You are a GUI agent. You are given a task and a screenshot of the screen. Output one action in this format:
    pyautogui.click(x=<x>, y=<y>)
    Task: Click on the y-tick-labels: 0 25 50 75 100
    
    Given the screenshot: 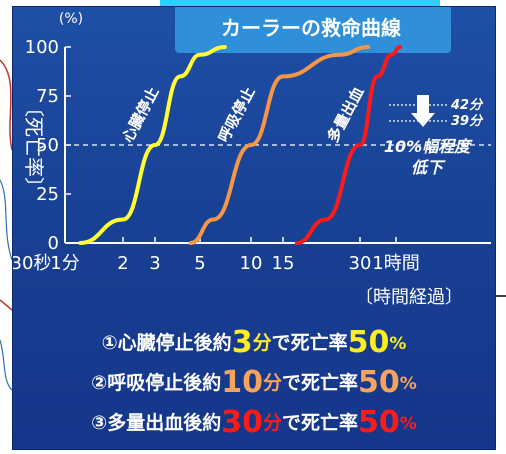 What is the action you would take?
    pyautogui.click(x=48, y=145)
    